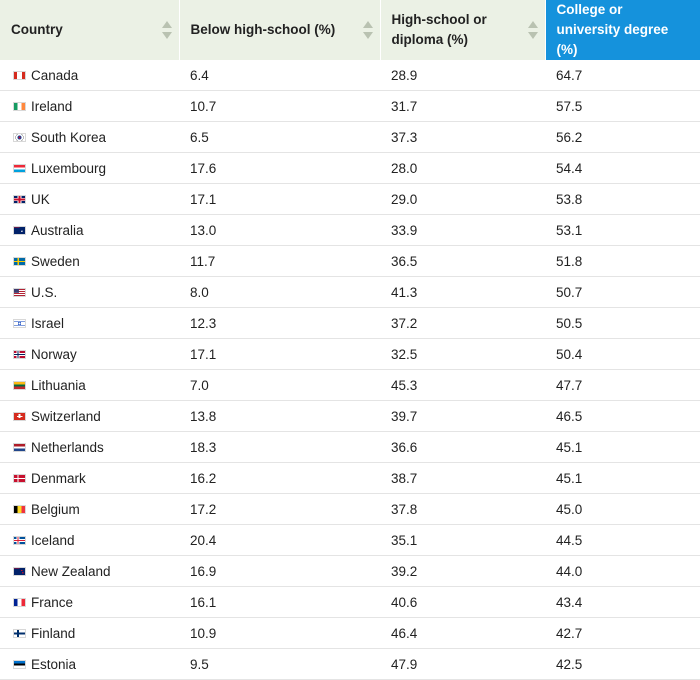  I want to click on table-row: Lithuania 7.0 45.3 47.7, so click(350, 385).